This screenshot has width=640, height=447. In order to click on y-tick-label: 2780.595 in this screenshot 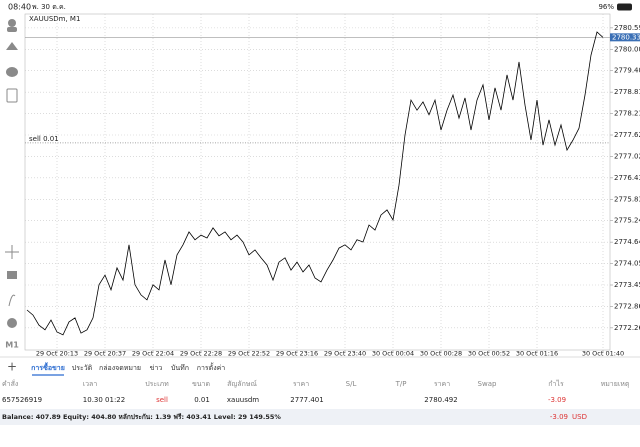, I will do `click(627, 28)`.